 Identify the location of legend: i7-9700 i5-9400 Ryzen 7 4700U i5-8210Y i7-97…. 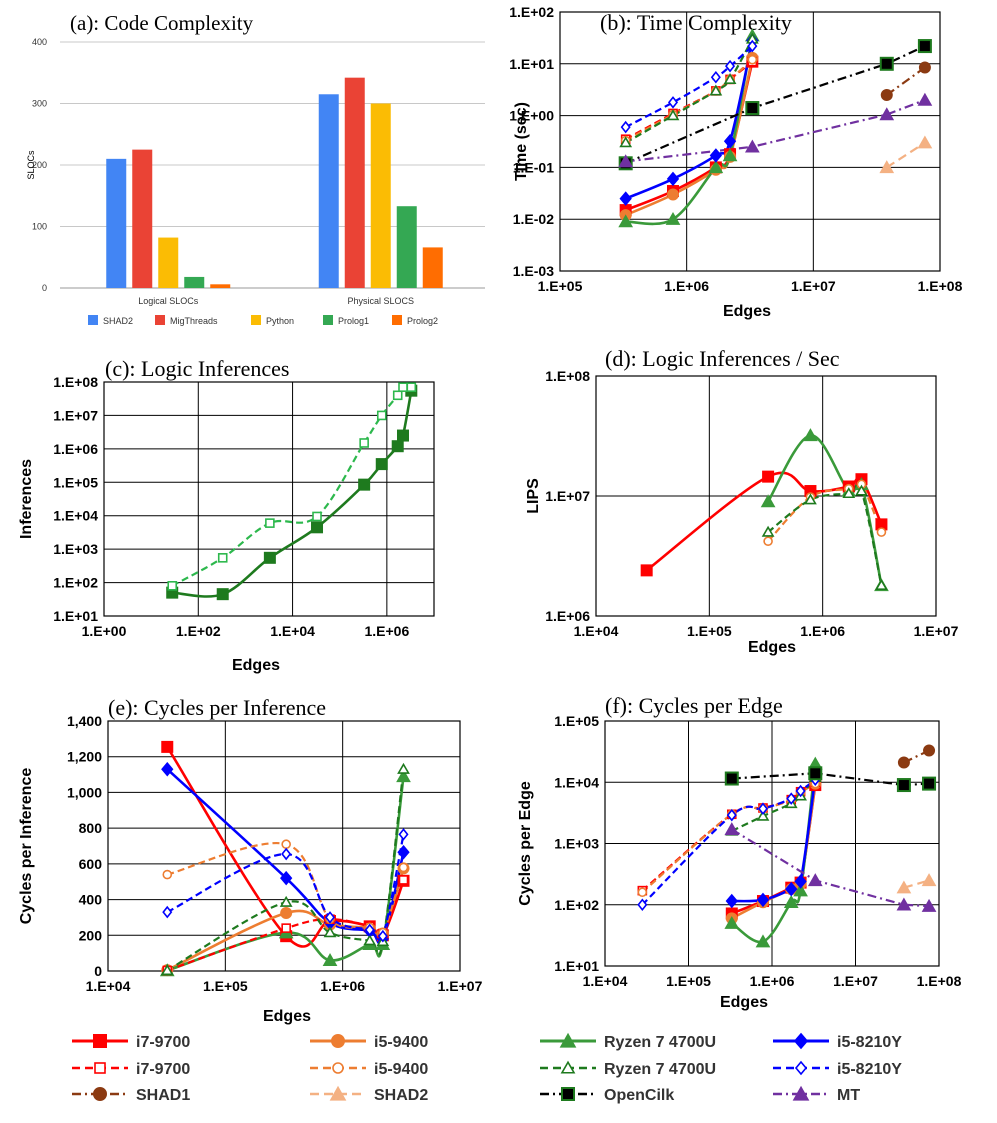
(487, 1068).